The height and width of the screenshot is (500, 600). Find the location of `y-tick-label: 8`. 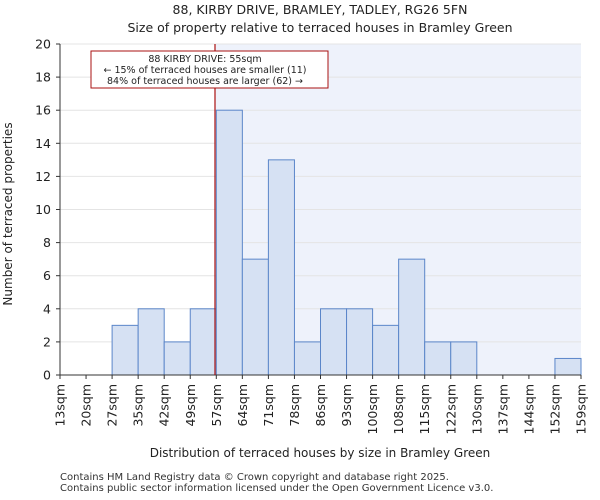

y-tick-label: 8 is located at coordinates (47, 242).